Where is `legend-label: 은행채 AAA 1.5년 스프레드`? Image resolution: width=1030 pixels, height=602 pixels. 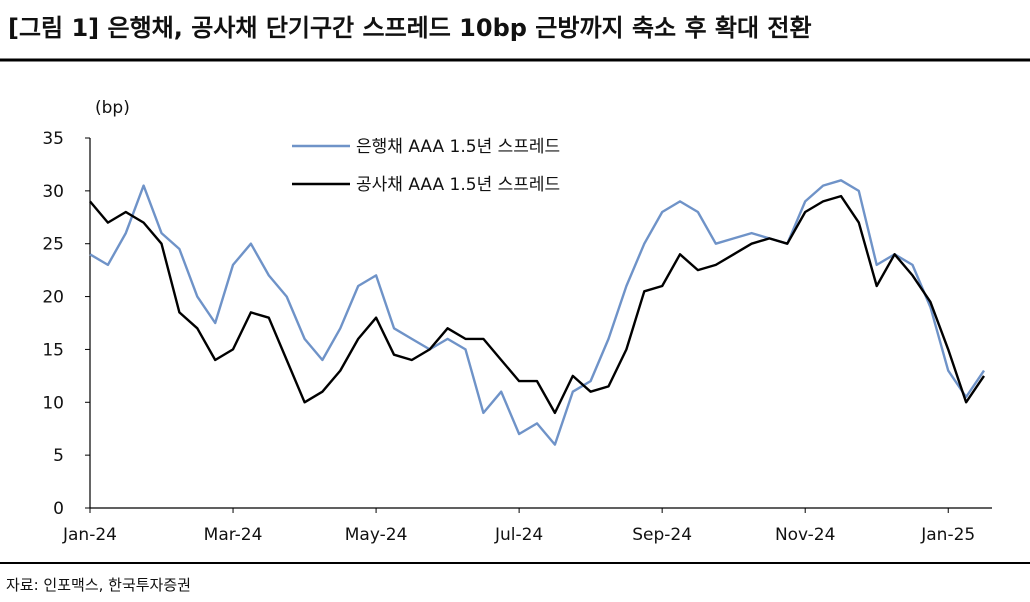
legend-label: 은행채 AAA 1.5년 스프레드 is located at coordinates (458, 147).